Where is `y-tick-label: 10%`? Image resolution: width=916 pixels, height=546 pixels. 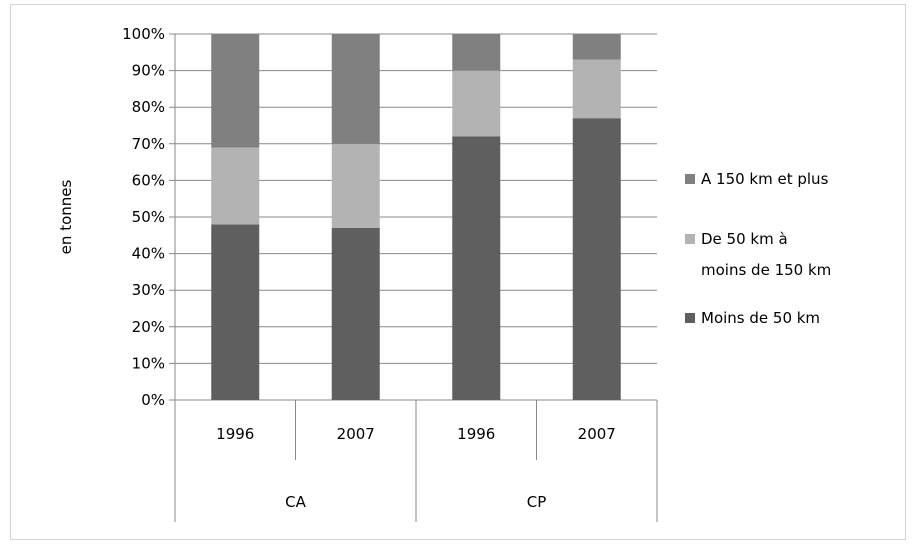 y-tick-label: 10% is located at coordinates (148, 363).